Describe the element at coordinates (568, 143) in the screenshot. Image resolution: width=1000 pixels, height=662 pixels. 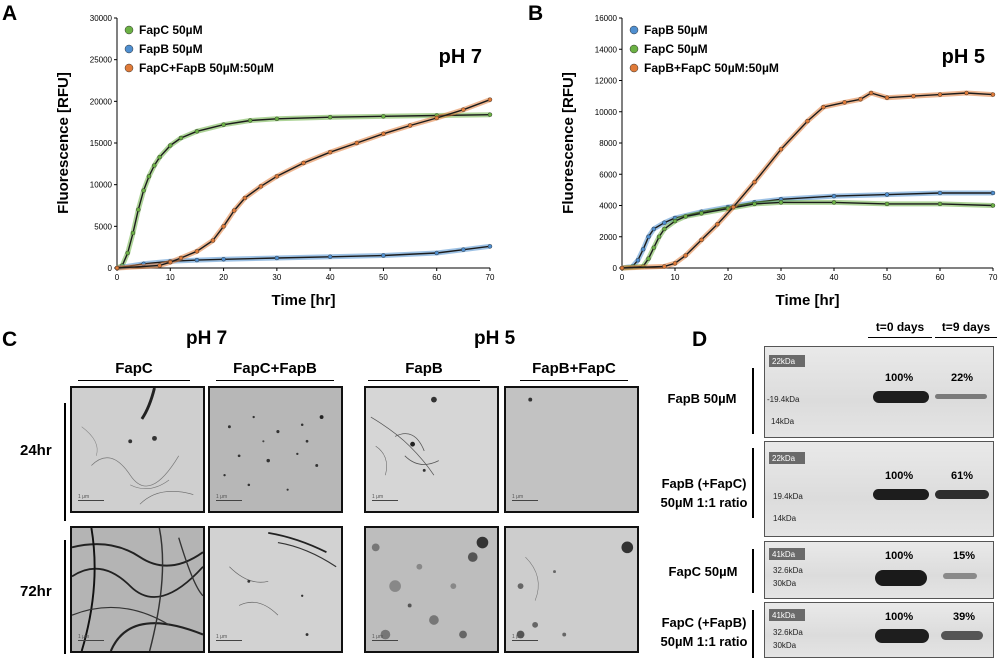
I see `y-axis-label: Fluorescence [RFU]` at that location.